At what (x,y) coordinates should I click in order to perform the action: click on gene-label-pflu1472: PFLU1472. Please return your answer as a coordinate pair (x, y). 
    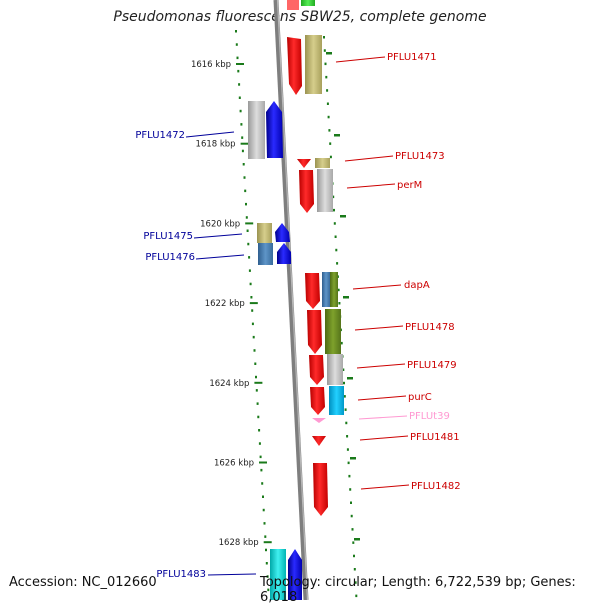
    Looking at the image, I should click on (160, 135).